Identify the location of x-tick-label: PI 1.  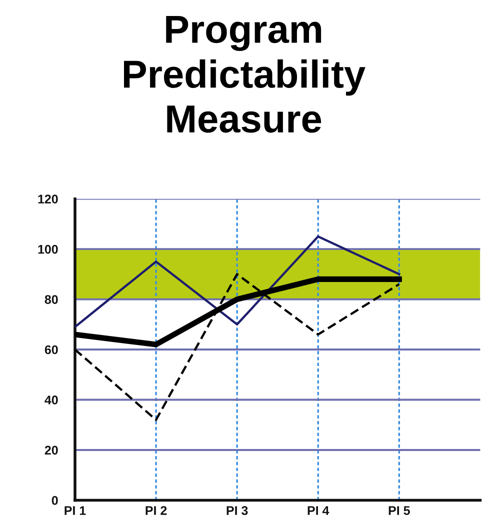
(75, 510).